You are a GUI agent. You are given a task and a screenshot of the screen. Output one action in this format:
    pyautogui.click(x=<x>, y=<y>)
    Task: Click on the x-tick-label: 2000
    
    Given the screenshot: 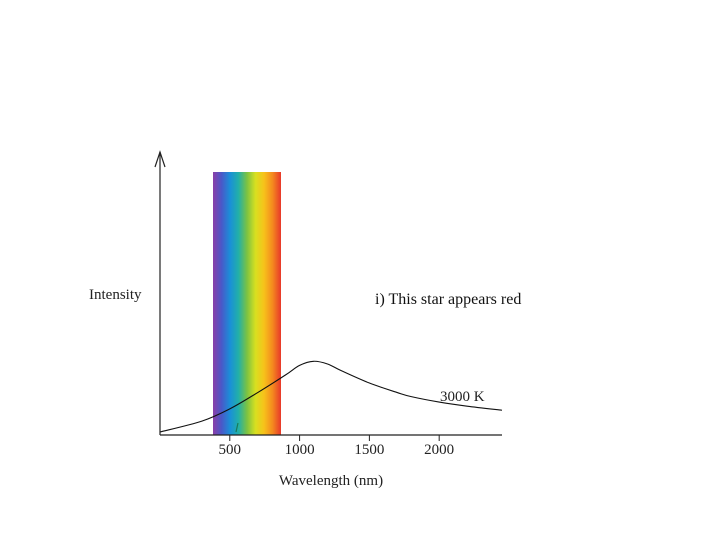 What is the action you would take?
    pyautogui.click(x=439, y=450)
    